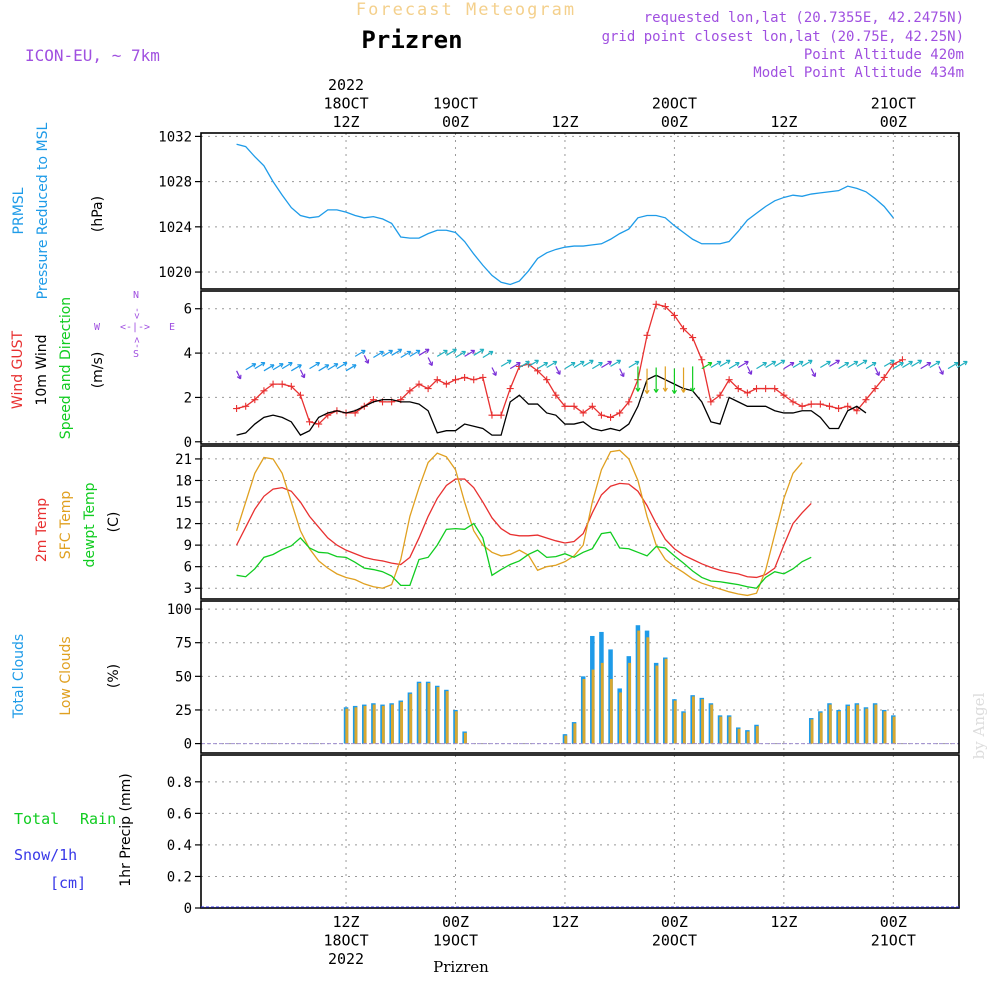 This screenshot has width=1000, height=1000. I want to click on bottom-tick-label: 20OCT, so click(674, 941).